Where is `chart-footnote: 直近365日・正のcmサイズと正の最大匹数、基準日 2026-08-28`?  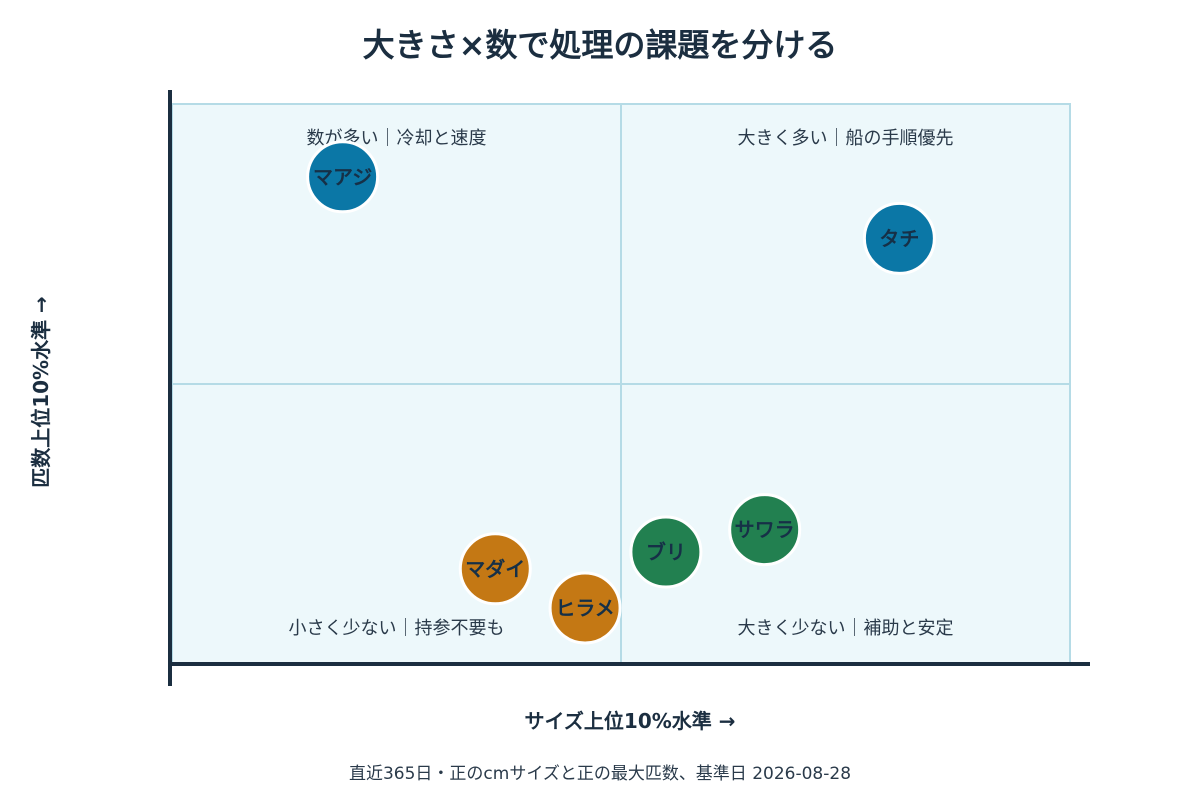
chart-footnote: 直近365日・正のcmサイズと正の最大匹数、基準日 2026-08-28 is located at coordinates (600, 774).